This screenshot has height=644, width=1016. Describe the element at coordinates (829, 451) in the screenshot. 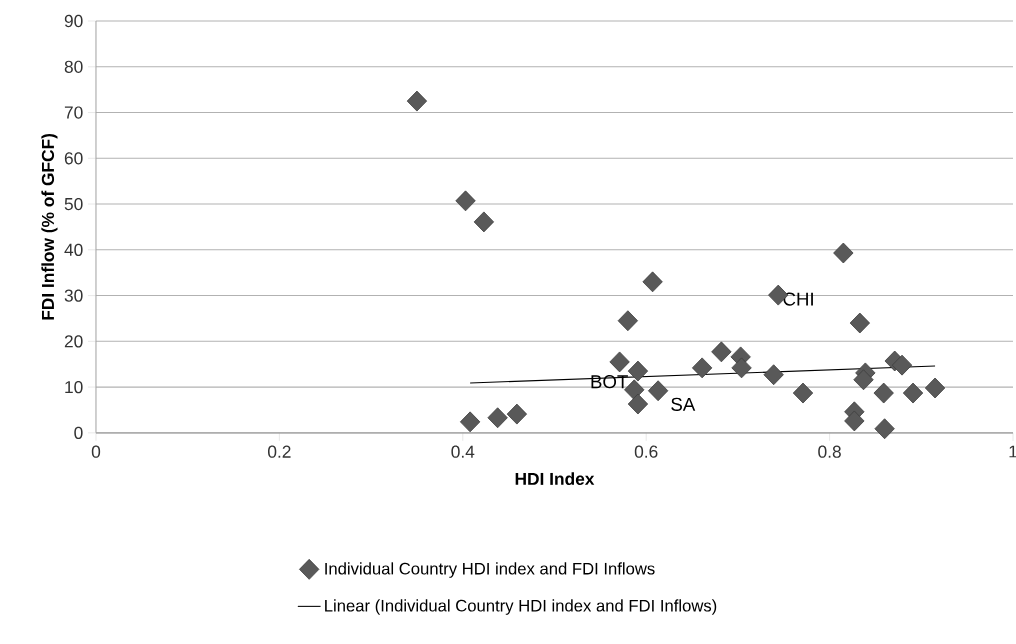

I see `x-tick-label: 0.8` at that location.